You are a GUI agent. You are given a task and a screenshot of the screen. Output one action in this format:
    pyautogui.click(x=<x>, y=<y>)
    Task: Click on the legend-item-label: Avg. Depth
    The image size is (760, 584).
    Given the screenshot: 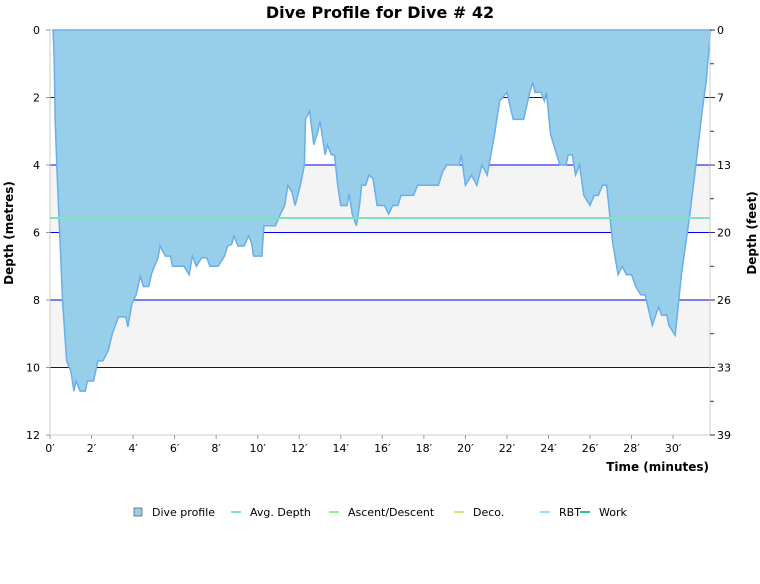 What is the action you would take?
    pyautogui.click(x=280, y=512)
    